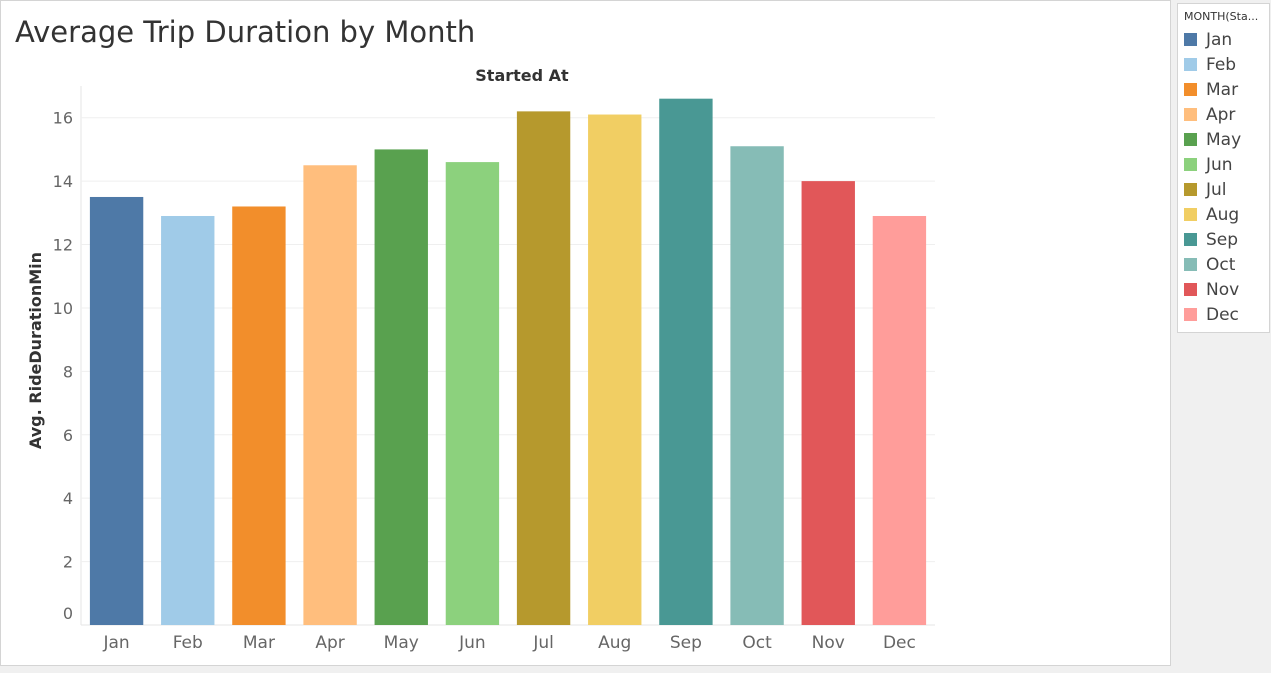 Image resolution: width=1271 pixels, height=673 pixels. What do you see at coordinates (116, 410) in the screenshot?
I see `bar-jan` at bounding box center [116, 410].